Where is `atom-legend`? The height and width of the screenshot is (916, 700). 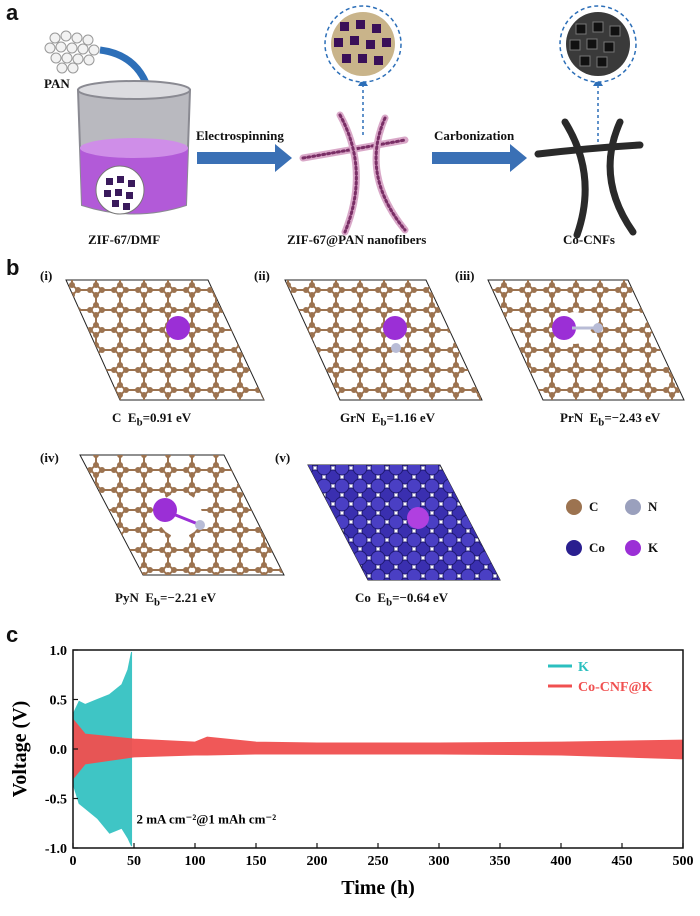
atom-legend is located at coordinates (603, 527).